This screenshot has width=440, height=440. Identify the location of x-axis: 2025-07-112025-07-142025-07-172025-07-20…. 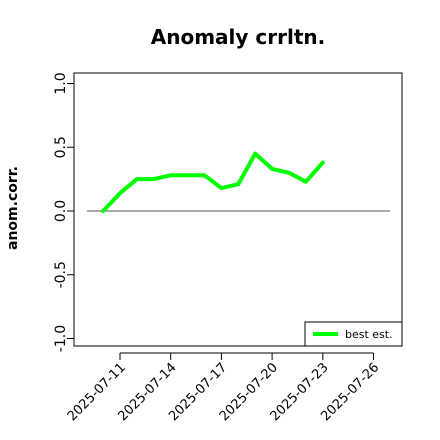
(223, 388).